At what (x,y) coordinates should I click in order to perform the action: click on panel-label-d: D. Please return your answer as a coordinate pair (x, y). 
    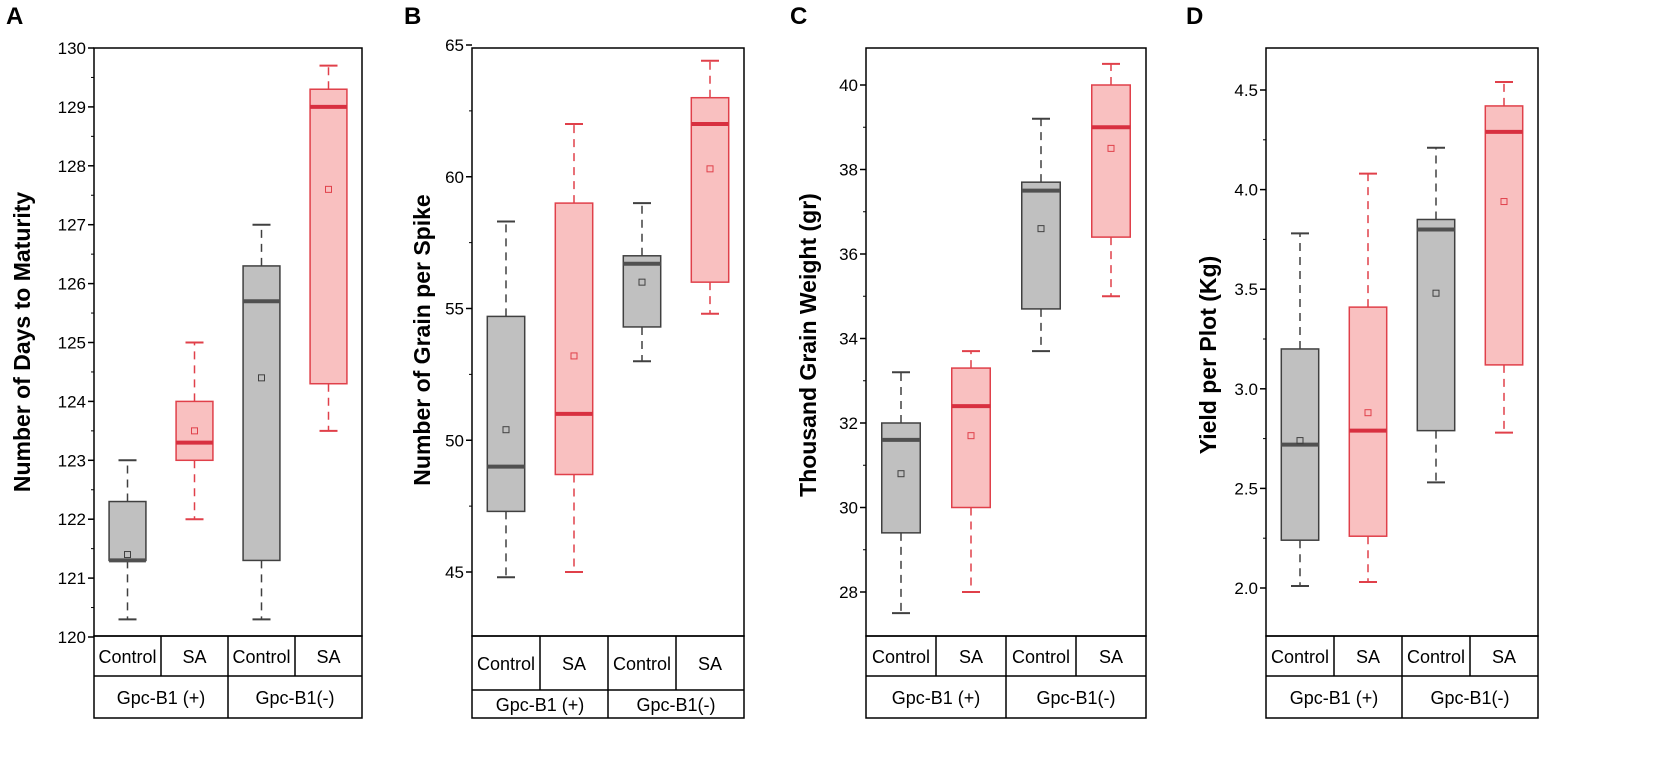
    Looking at the image, I should click on (1194, 16).